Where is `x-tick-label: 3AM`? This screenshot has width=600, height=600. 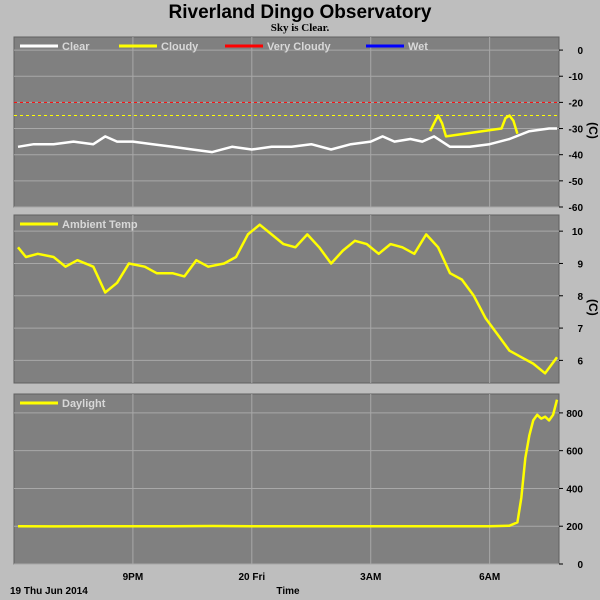
x-tick-label: 3AM is located at coordinates (370, 577).